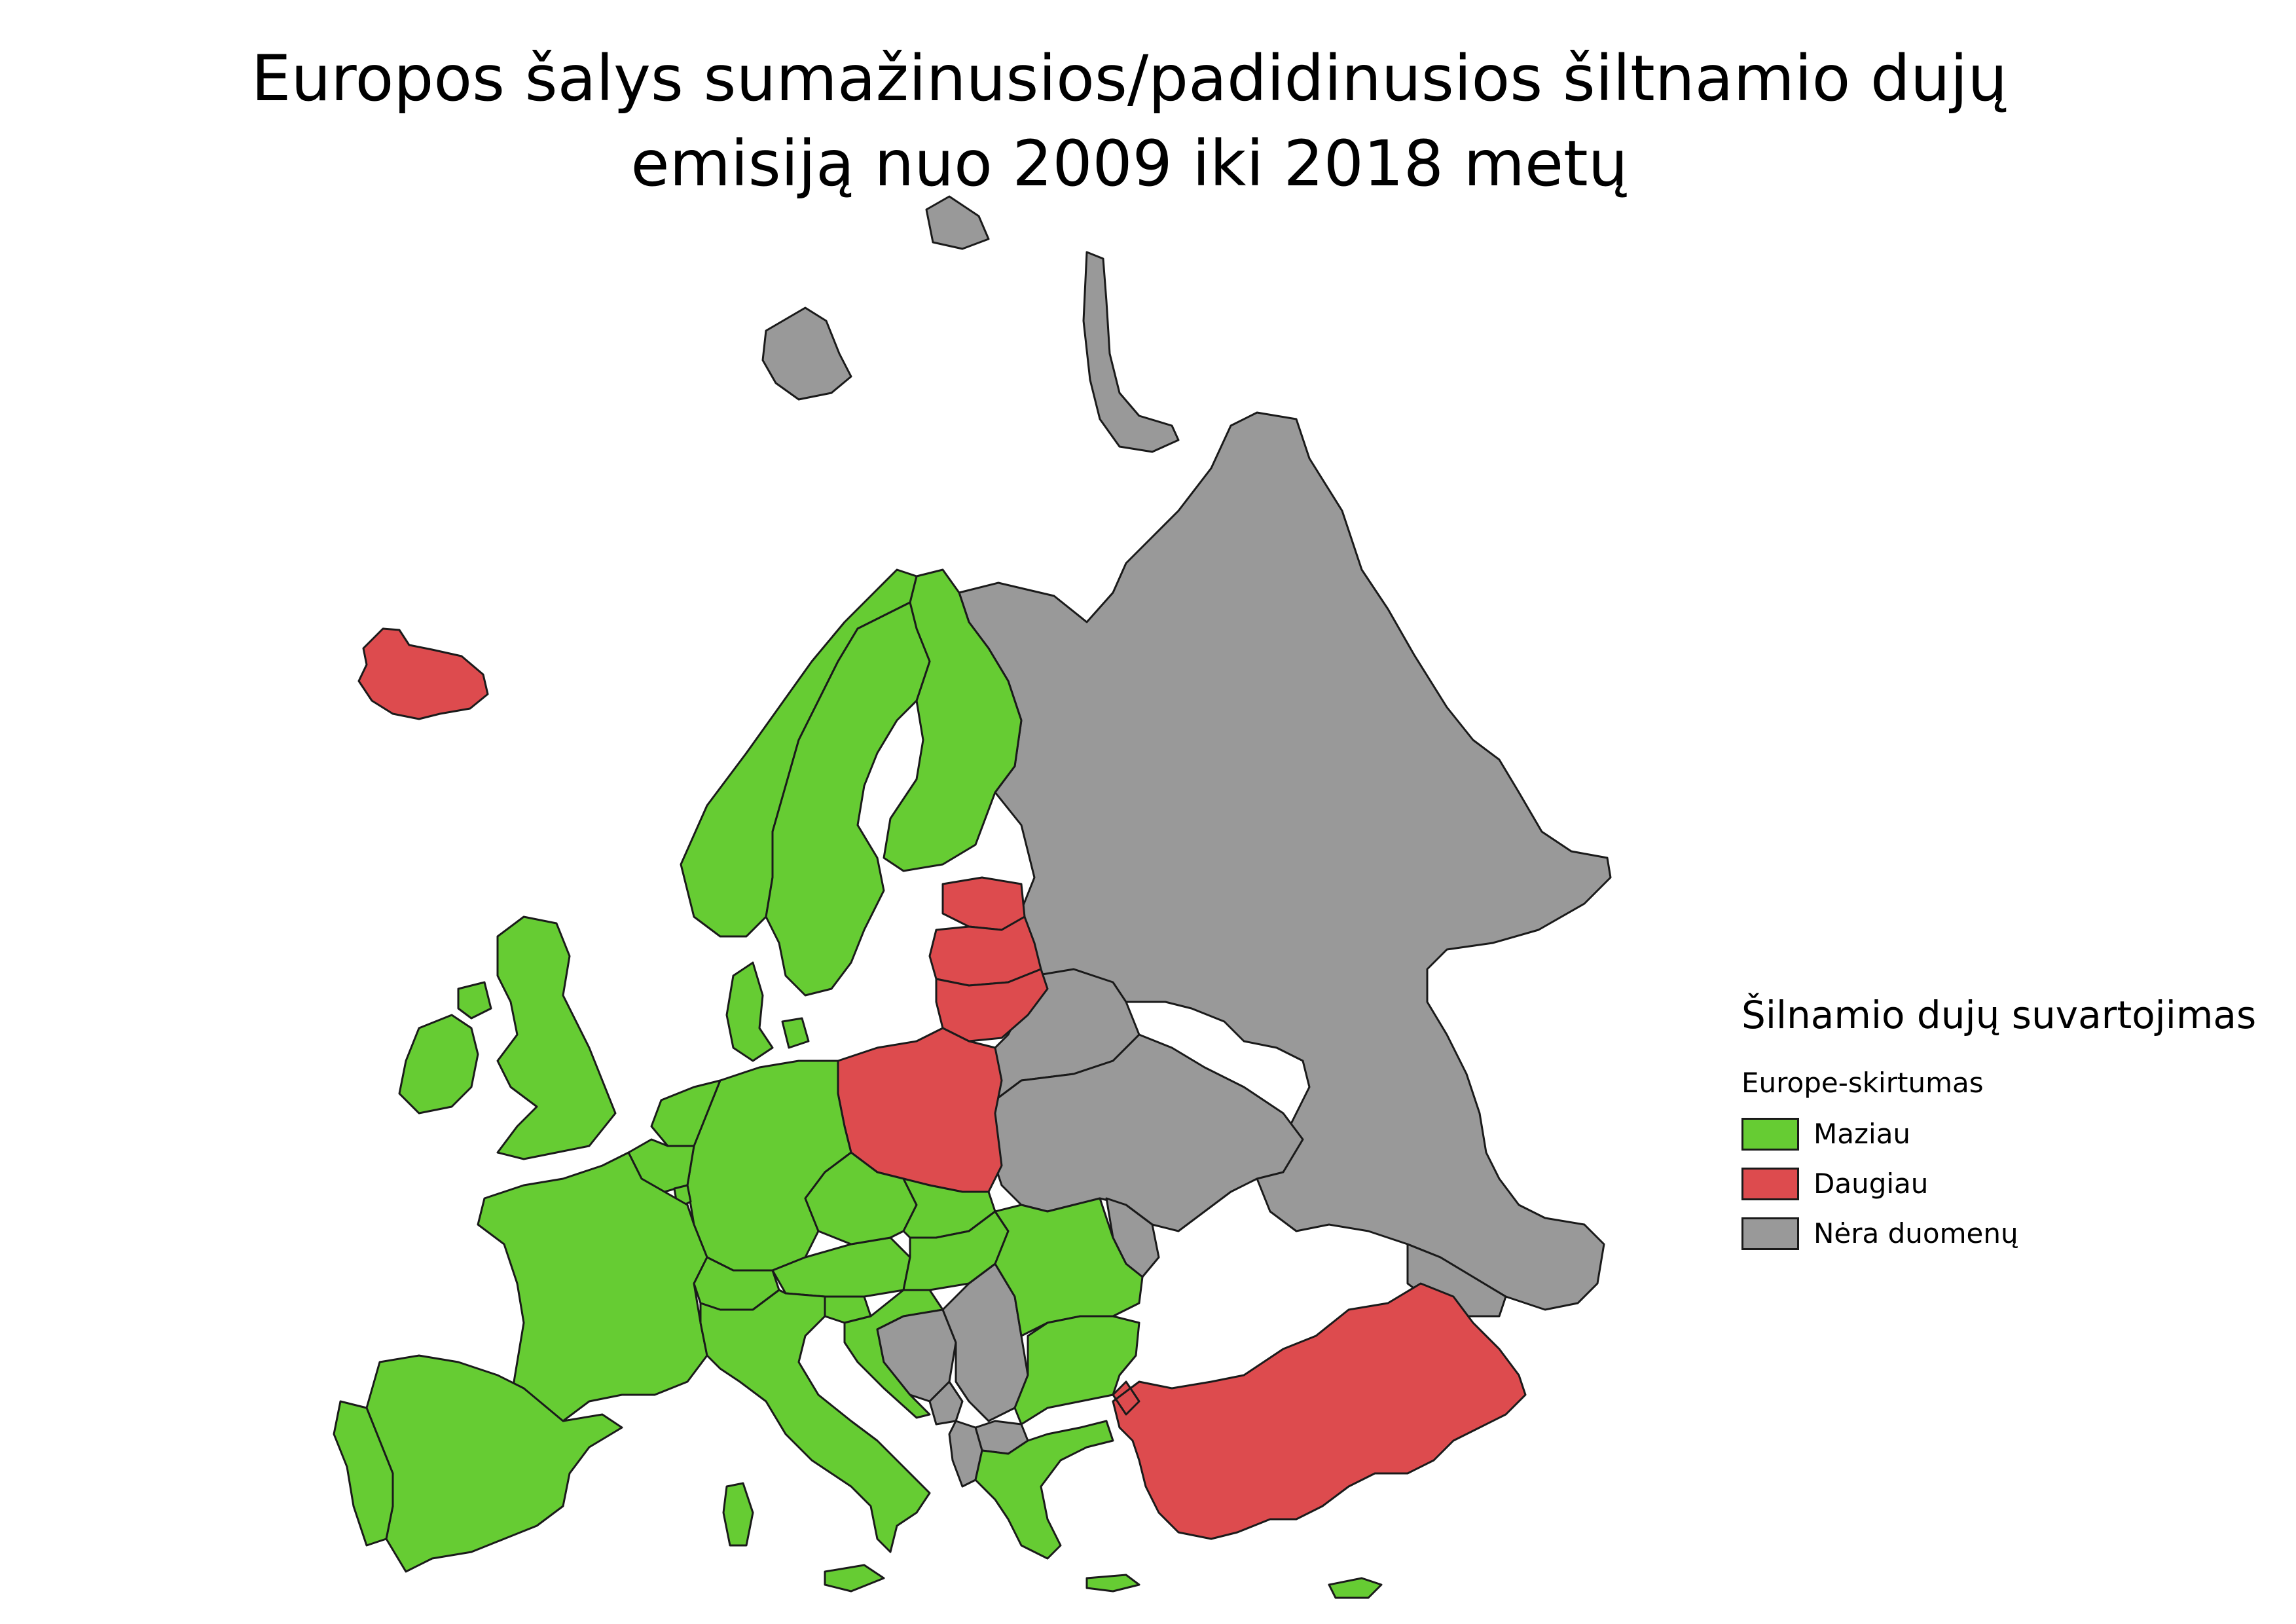 The height and width of the screenshot is (1624, 2296). Describe the element at coordinates (438, 1064) in the screenshot. I see `region-ireland` at that location.